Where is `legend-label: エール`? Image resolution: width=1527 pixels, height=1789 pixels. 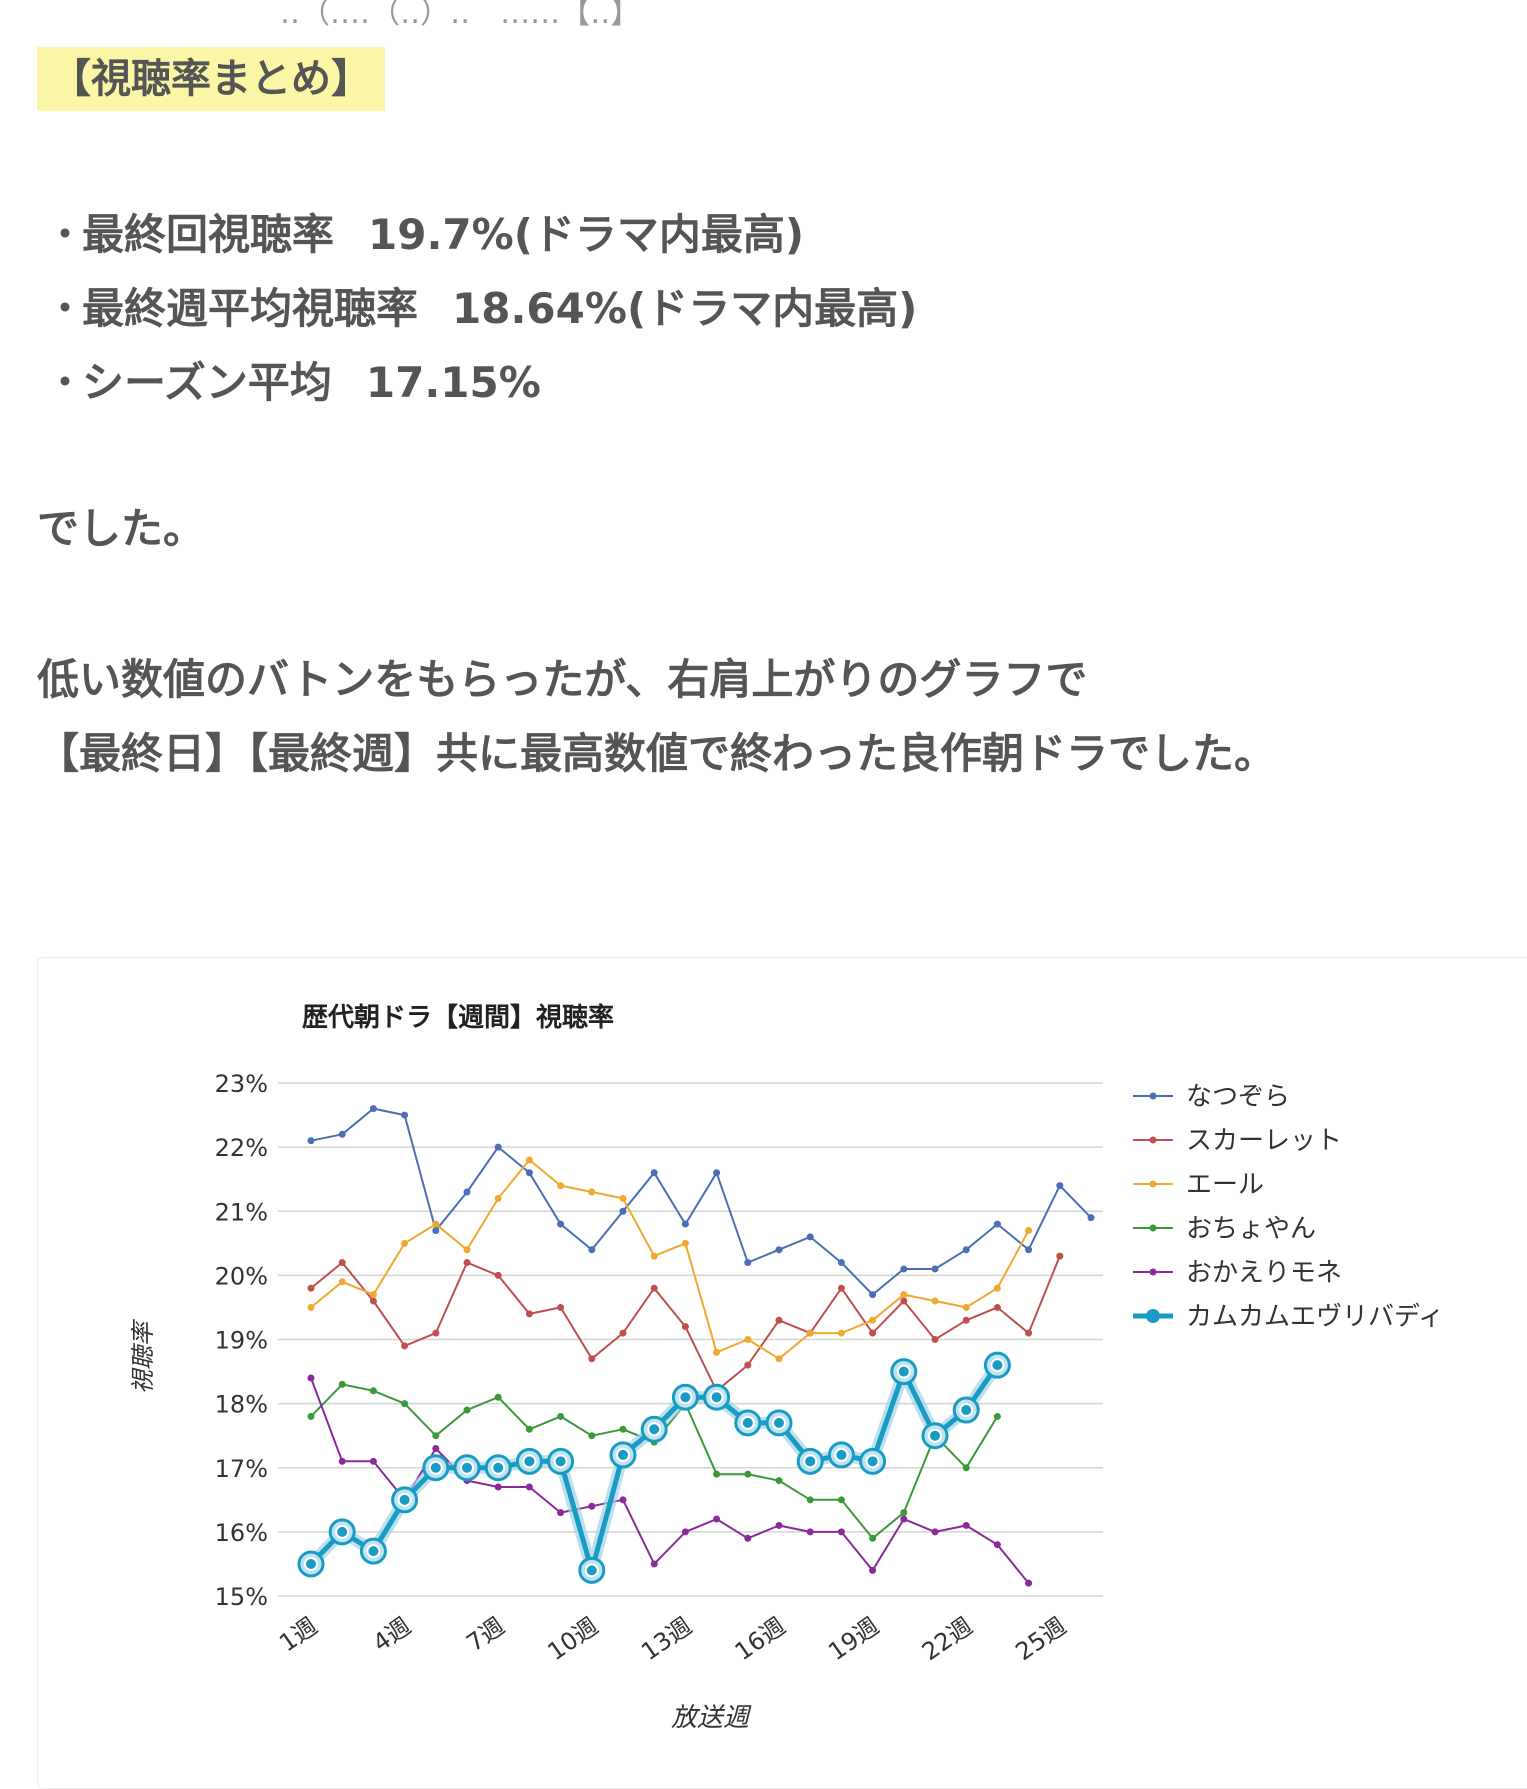
legend-label: エール is located at coordinates (1225, 1185).